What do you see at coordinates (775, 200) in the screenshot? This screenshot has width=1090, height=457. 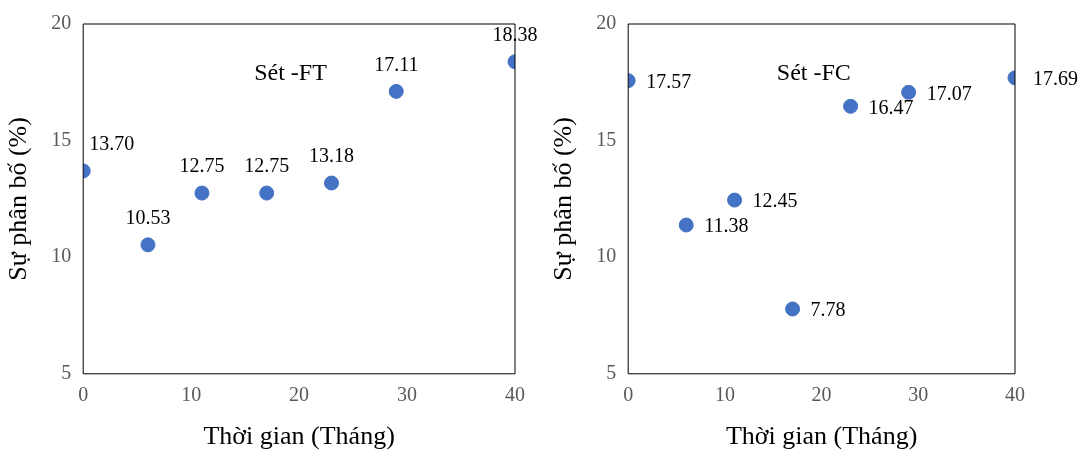 I see `data-label: 12.45` at bounding box center [775, 200].